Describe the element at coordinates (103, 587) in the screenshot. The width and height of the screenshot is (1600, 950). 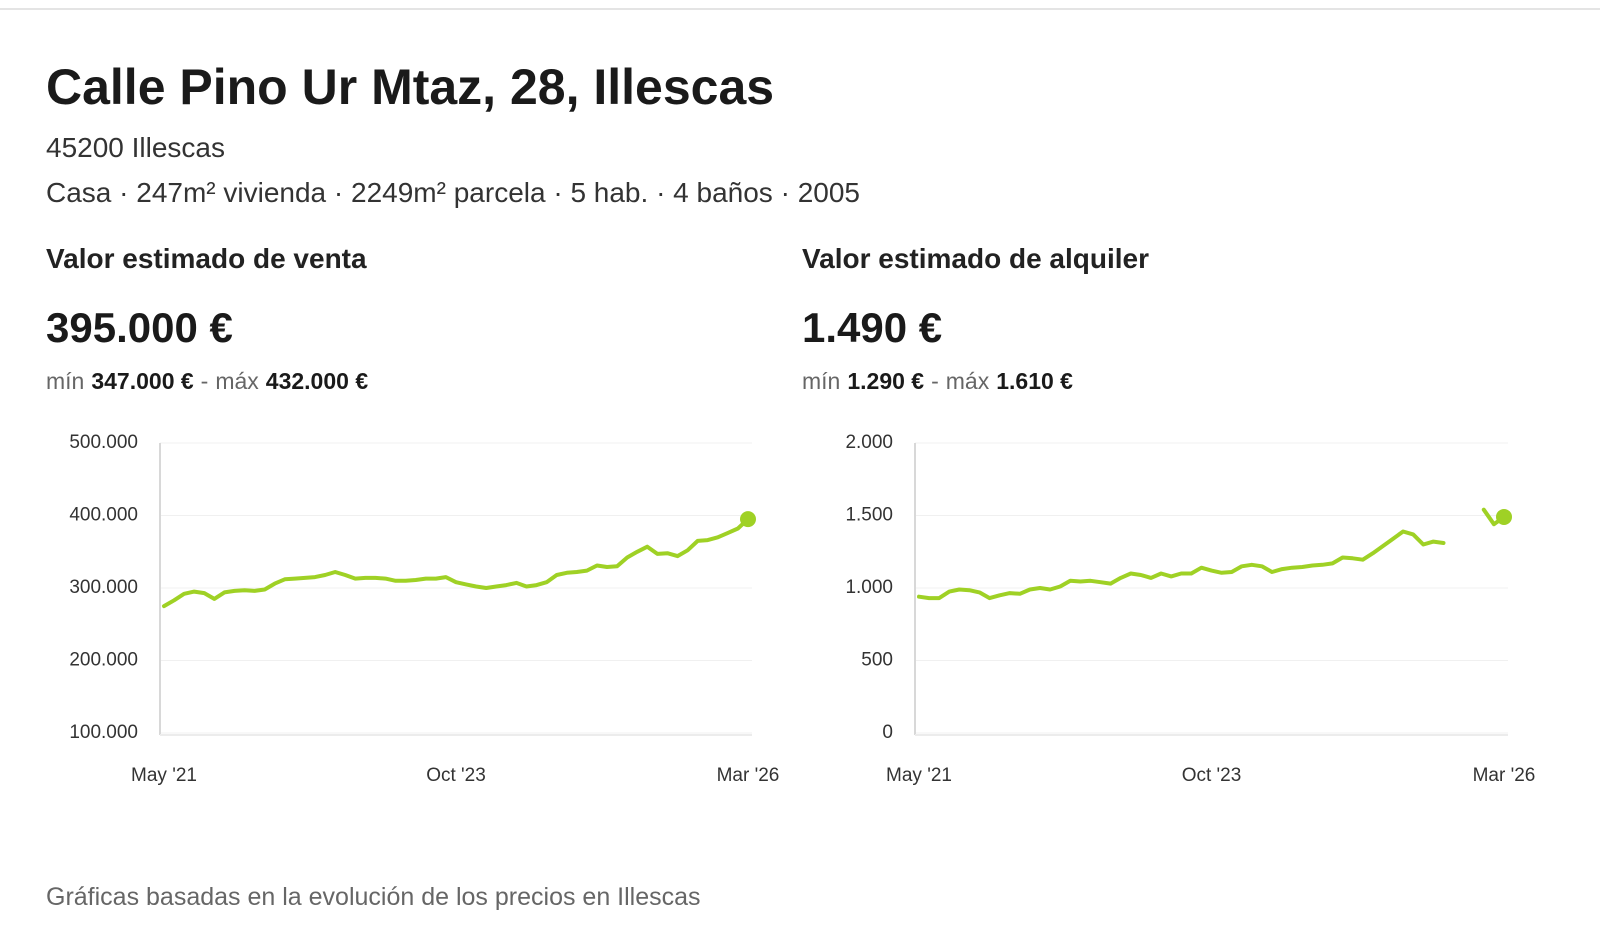
I see `y-tick-label: 300.000` at that location.